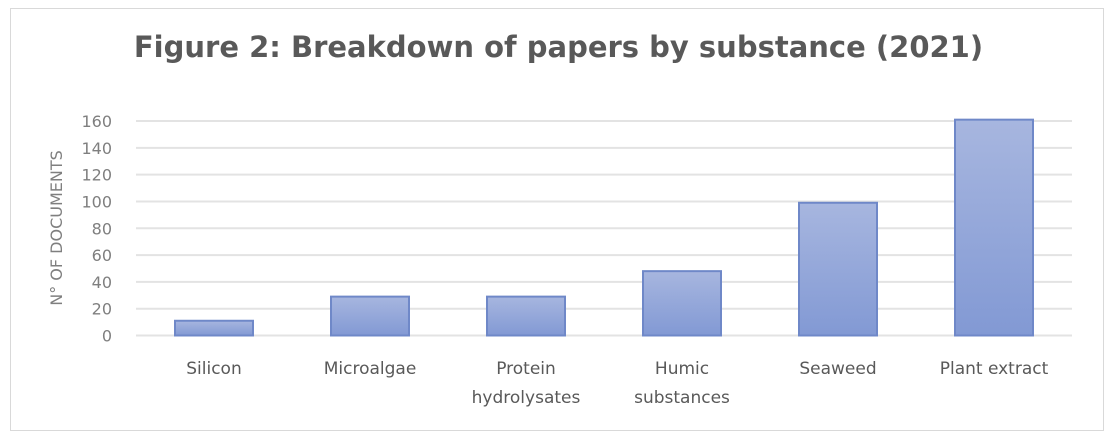  I want to click on y-tick-label: 100, so click(96, 201).